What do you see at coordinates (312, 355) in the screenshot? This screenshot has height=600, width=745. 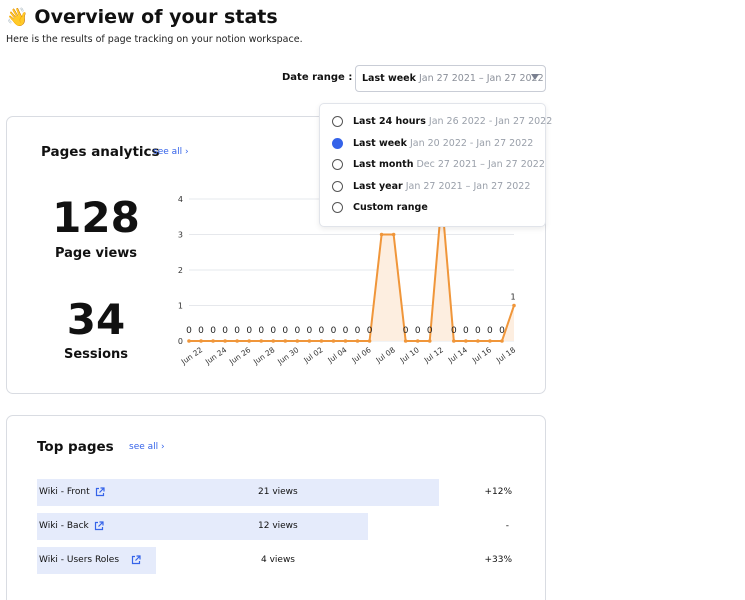 I see `x-tick-label: Jul 02` at bounding box center [312, 355].